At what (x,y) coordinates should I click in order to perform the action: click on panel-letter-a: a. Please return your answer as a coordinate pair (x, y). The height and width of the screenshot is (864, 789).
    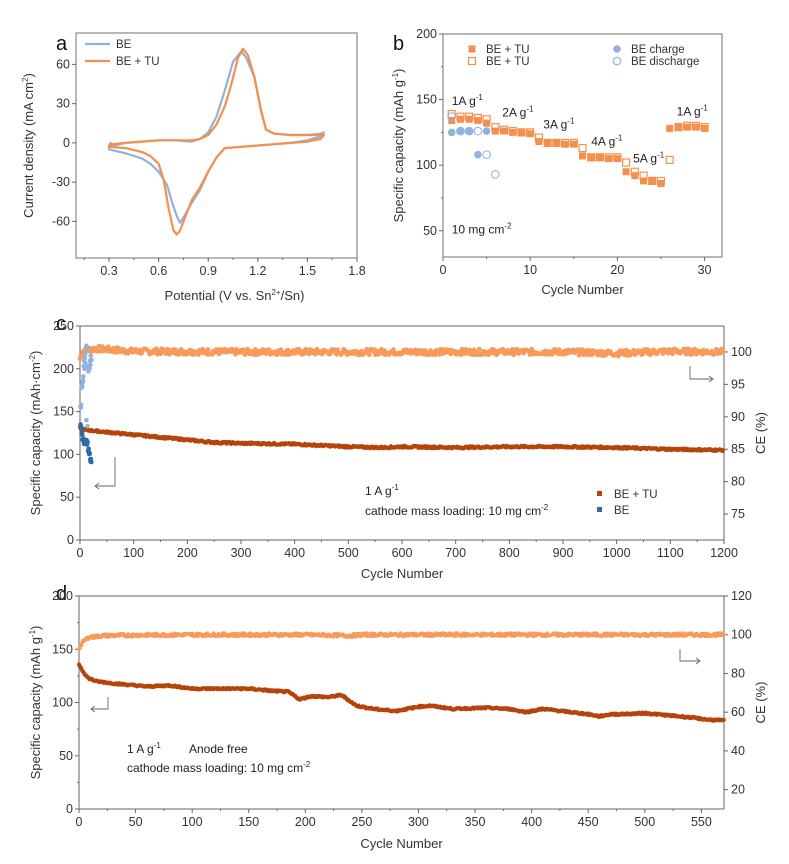
    Looking at the image, I should click on (62, 44).